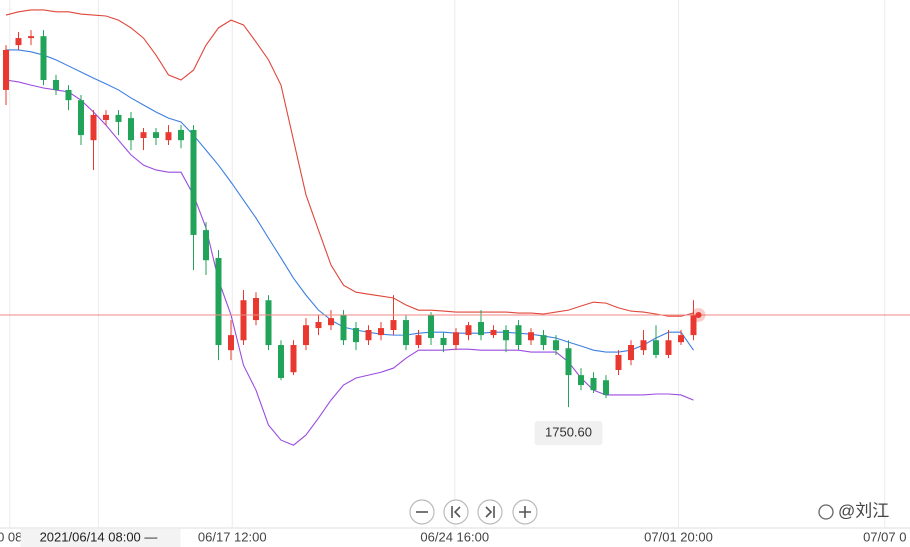  Describe the element at coordinates (678, 536) in the screenshot. I see `x-tick-label: 07/01 20:00` at that location.